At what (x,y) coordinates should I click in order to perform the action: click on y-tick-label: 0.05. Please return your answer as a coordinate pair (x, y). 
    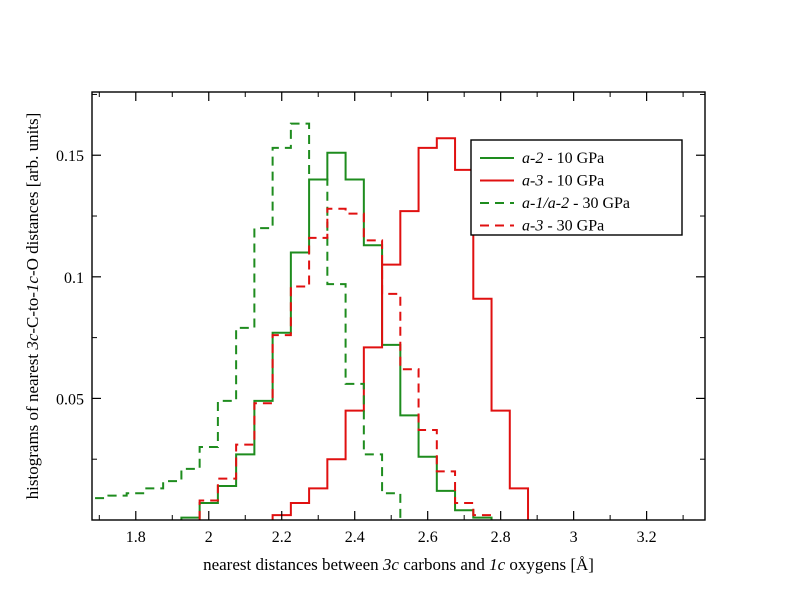
    Looking at the image, I should click on (70, 399).